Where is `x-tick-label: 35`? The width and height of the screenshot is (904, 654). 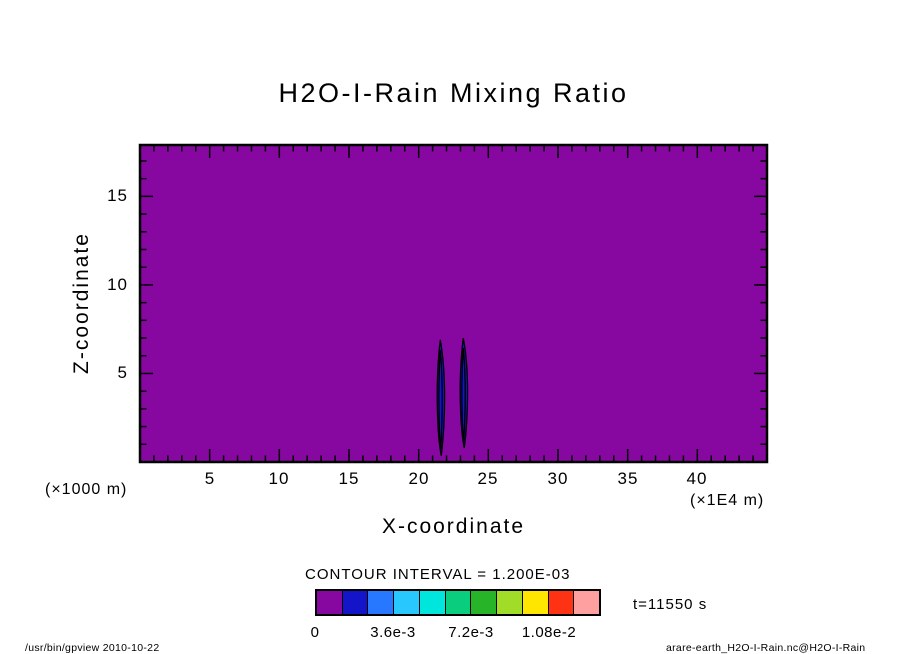 x-tick-label: 35 is located at coordinates (628, 478).